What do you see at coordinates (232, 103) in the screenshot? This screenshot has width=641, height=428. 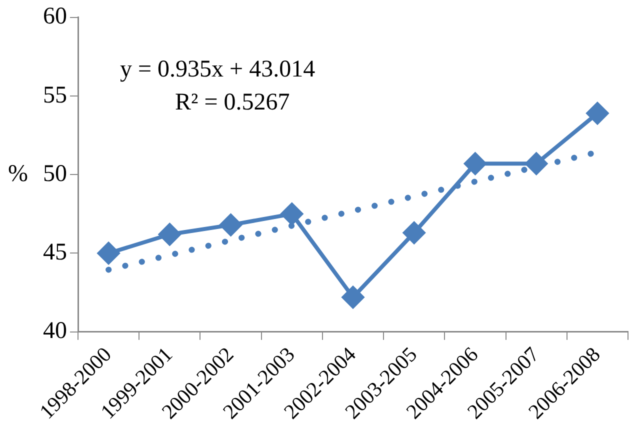 I see `annotation: R² = 0.5267` at bounding box center [232, 103].